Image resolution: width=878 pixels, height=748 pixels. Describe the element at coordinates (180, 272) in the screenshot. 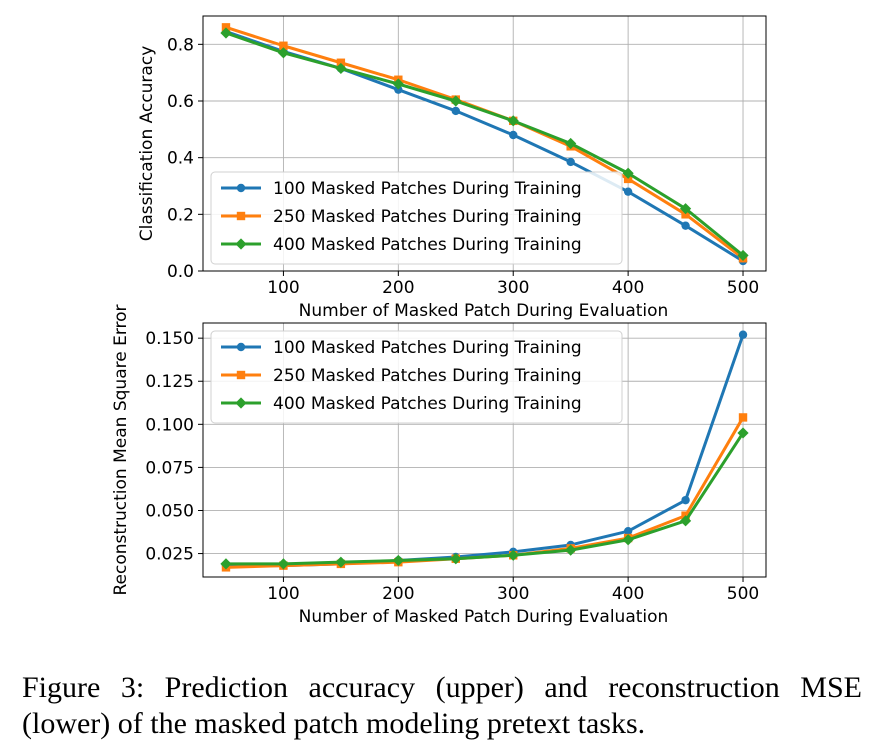

I see `y-tick-label: 0.0` at that location.